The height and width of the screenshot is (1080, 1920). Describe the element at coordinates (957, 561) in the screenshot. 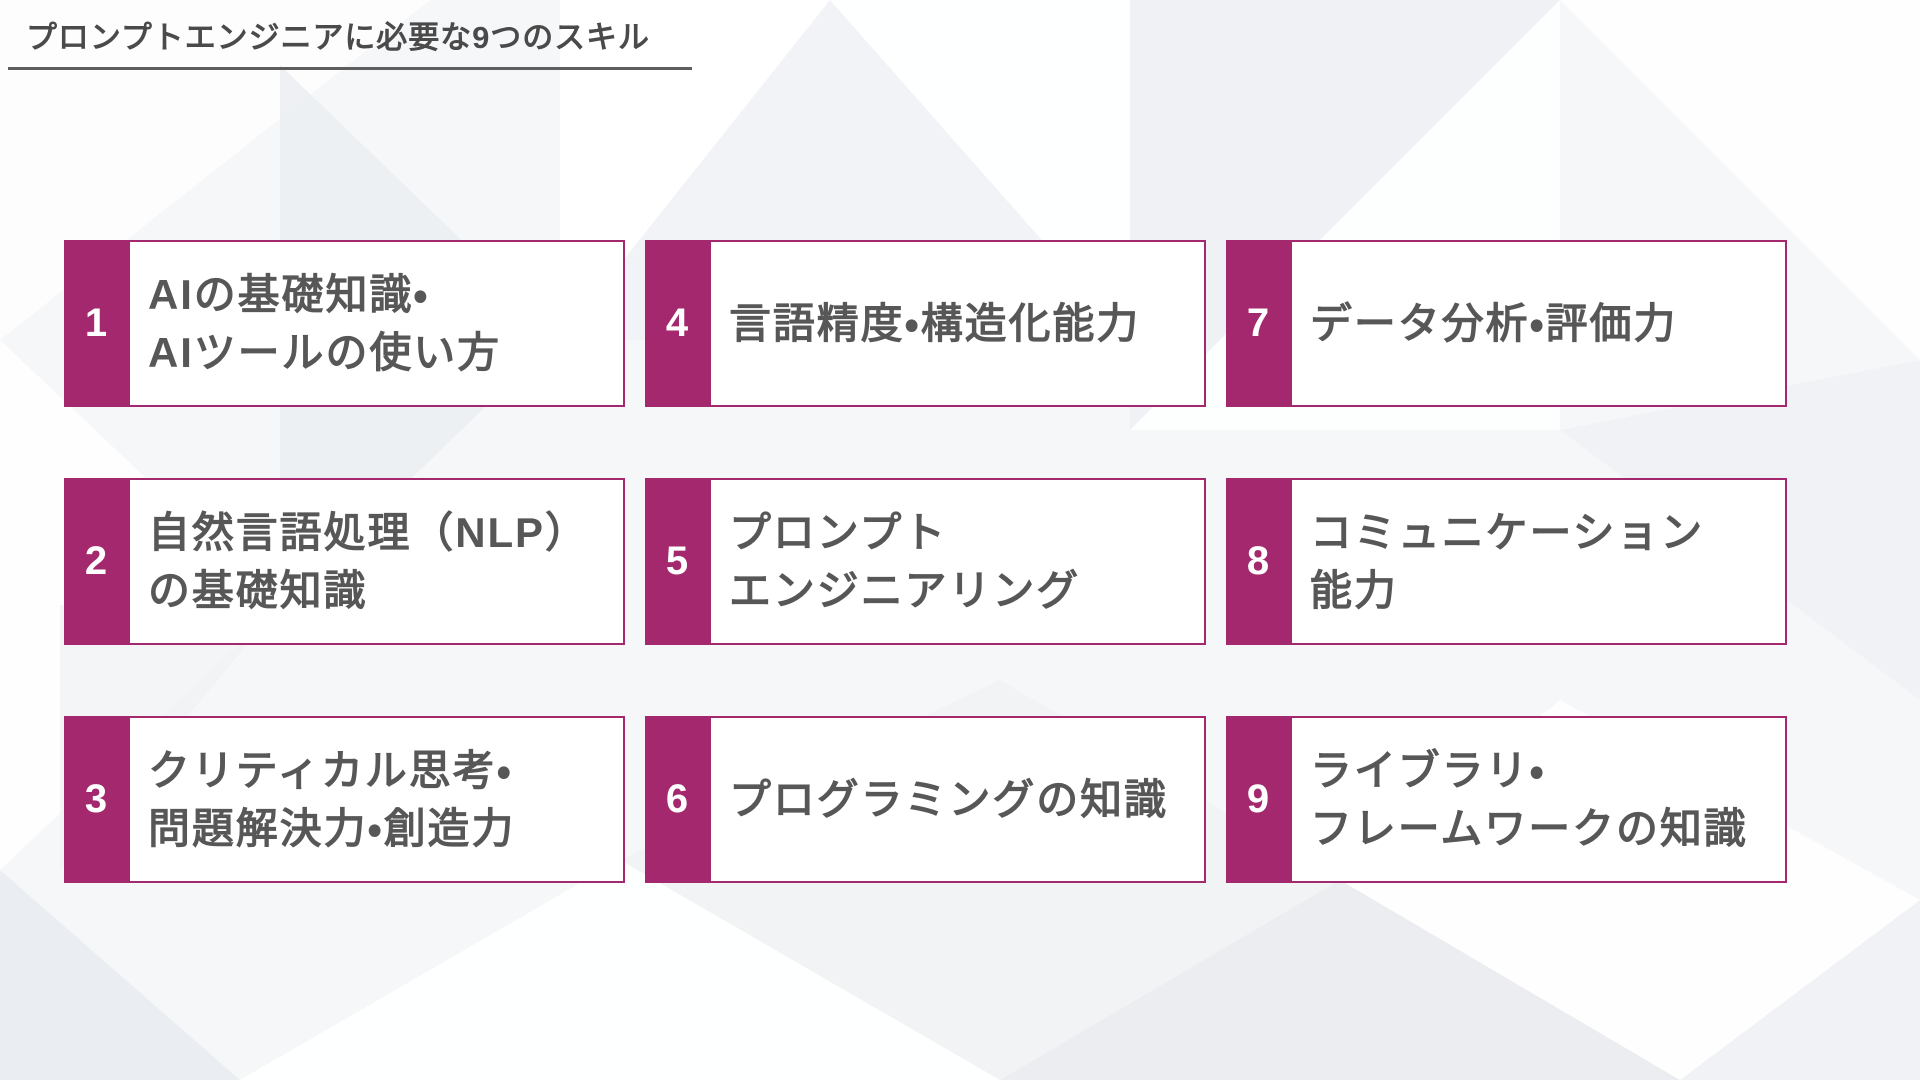

I see `skill-card-body: プロンプト エンジニアリング` at that location.